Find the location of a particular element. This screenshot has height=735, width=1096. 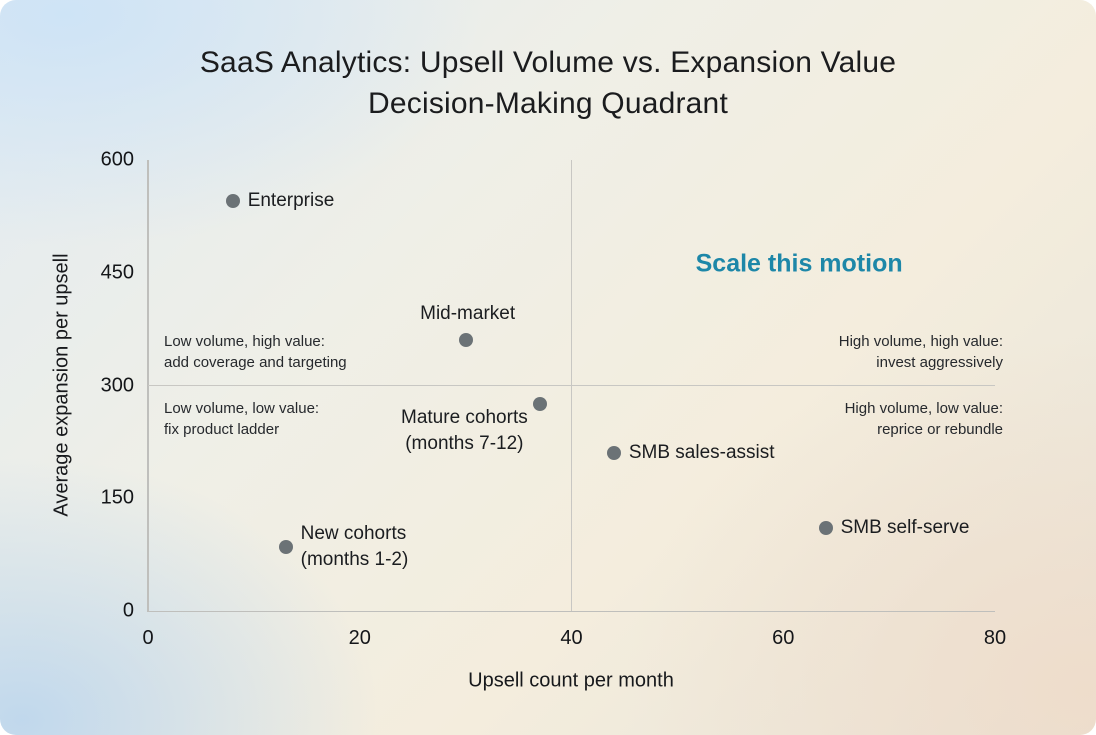

point-label: Enterprise is located at coordinates (291, 201).